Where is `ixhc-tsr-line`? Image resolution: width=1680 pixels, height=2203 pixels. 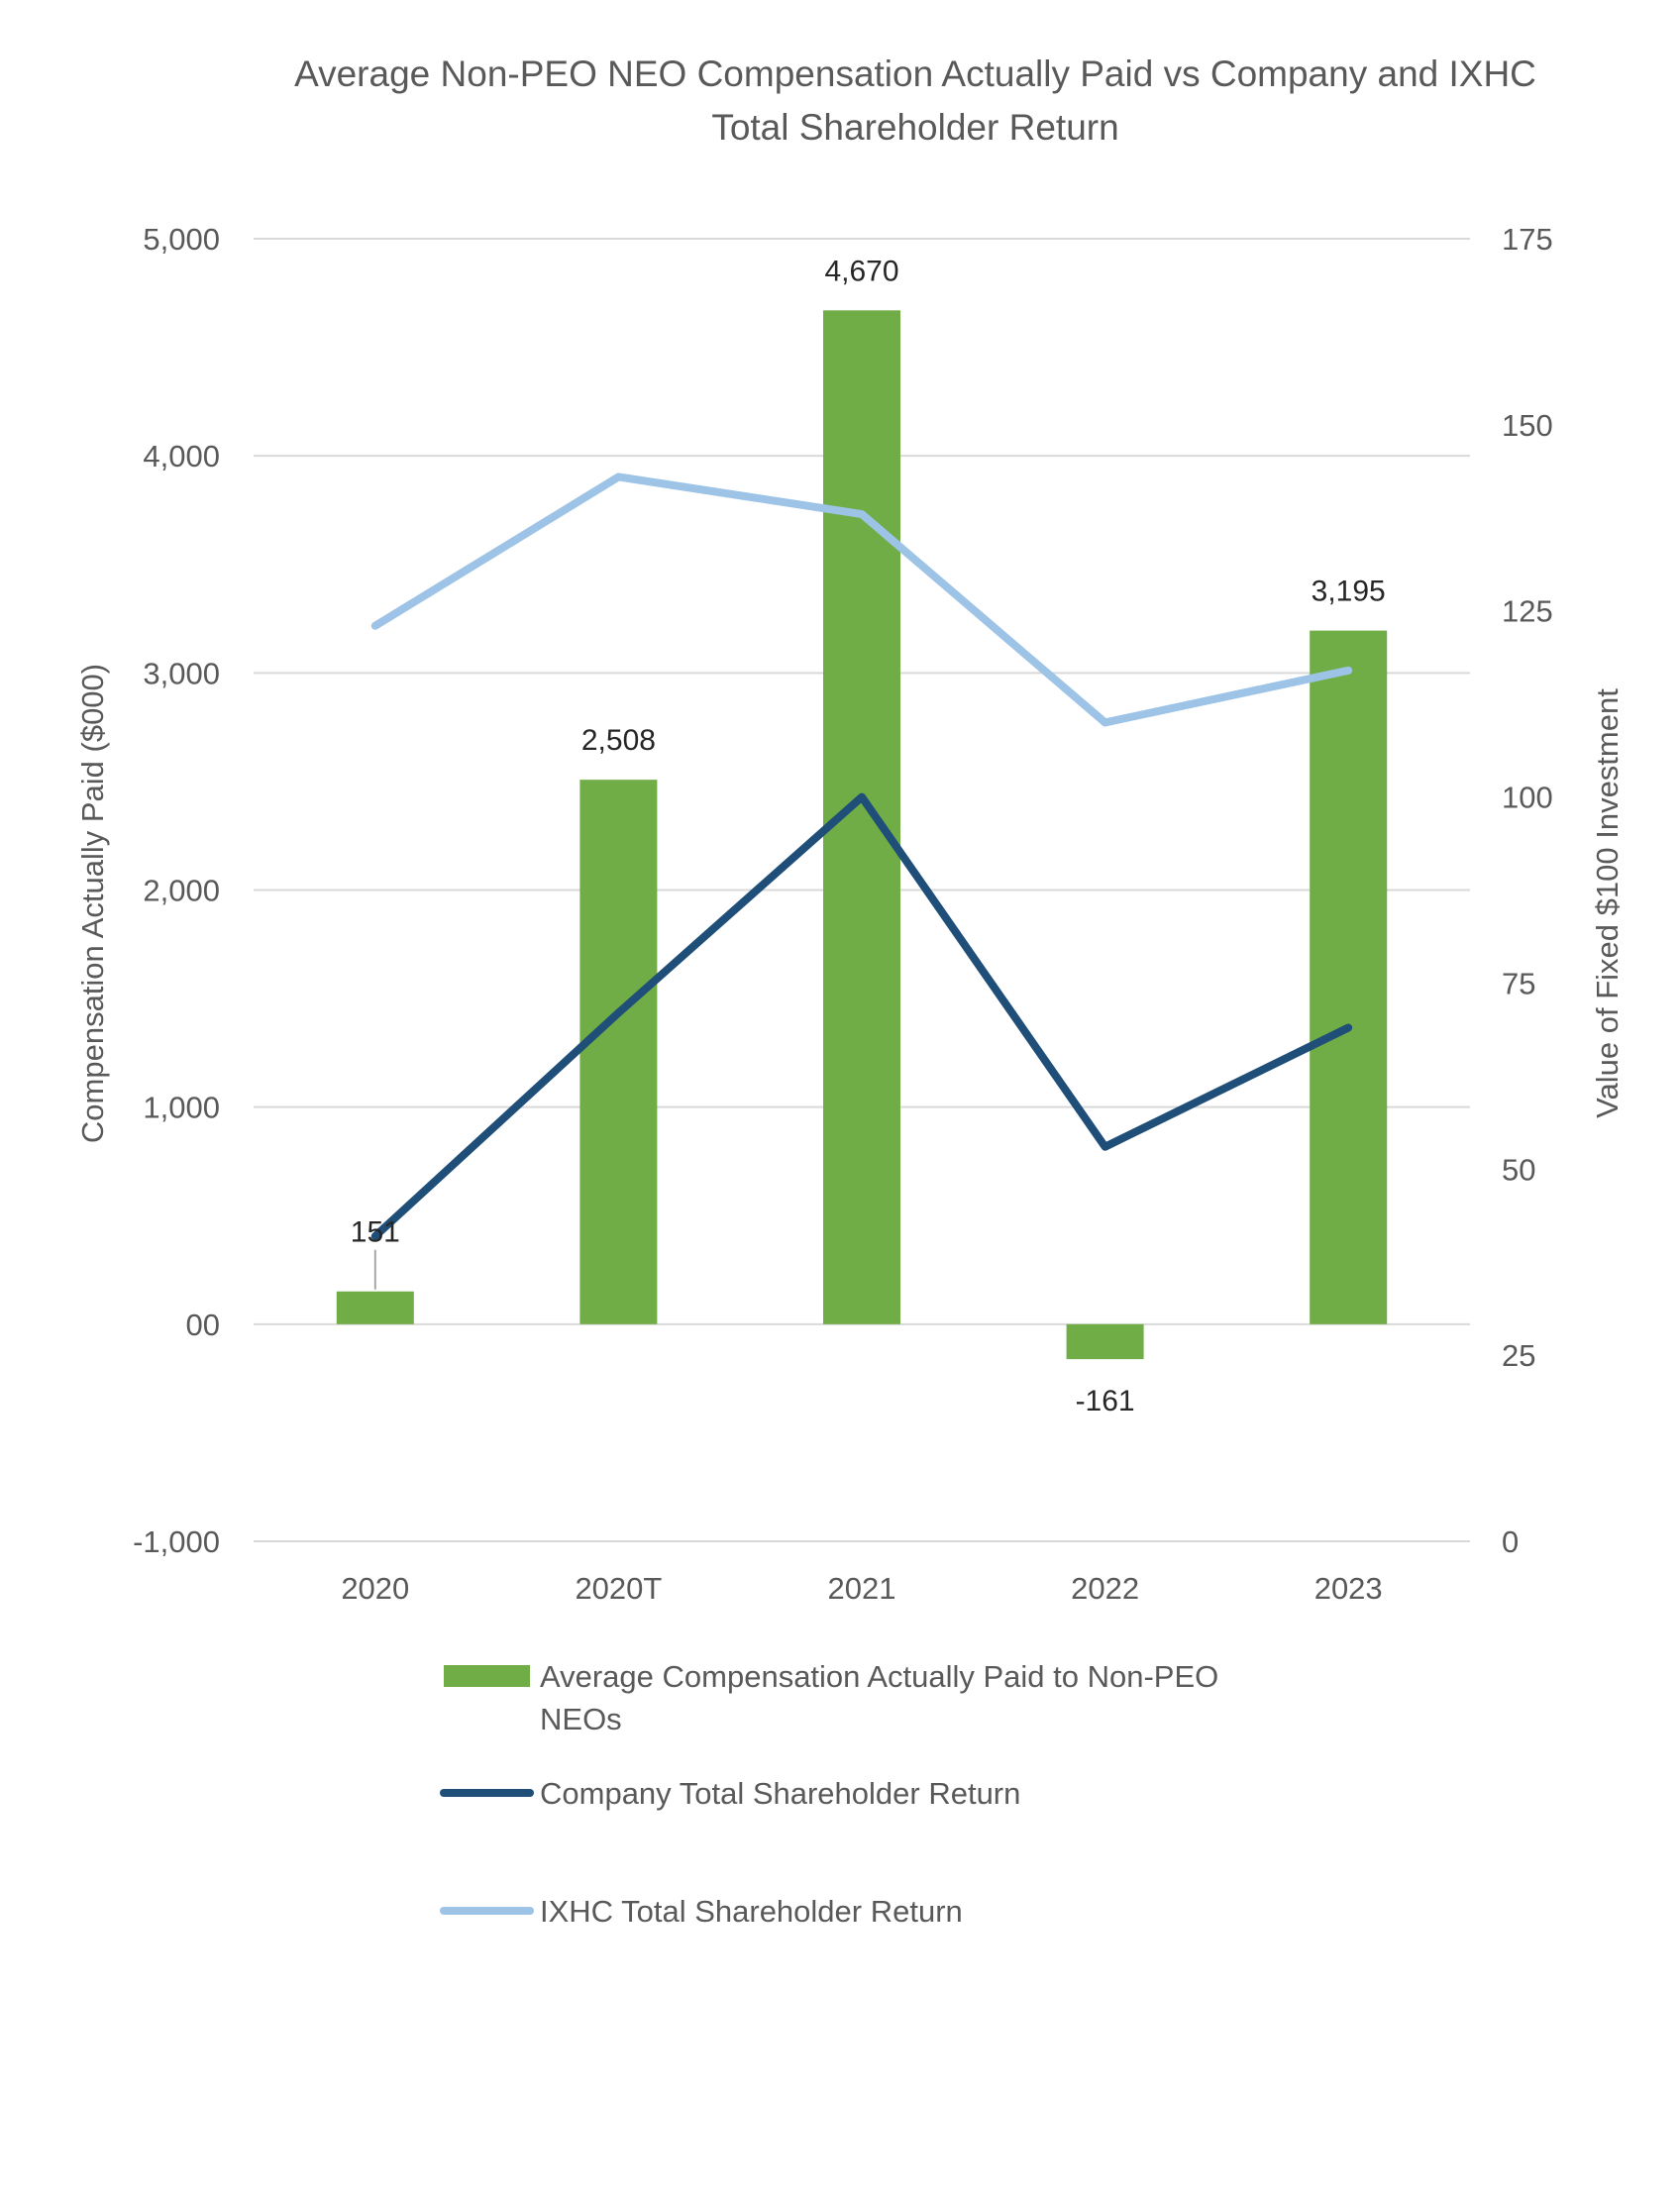 ixhc-tsr-line is located at coordinates (861, 599).